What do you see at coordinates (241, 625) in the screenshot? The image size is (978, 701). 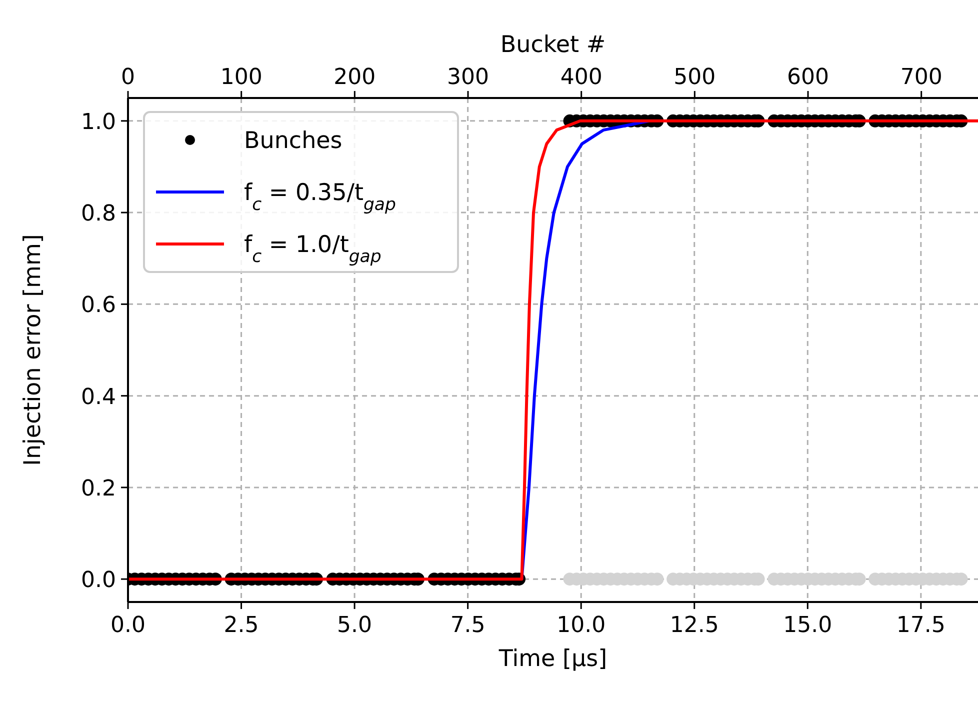 I see `x-tick-label: 2.5` at bounding box center [241, 625].